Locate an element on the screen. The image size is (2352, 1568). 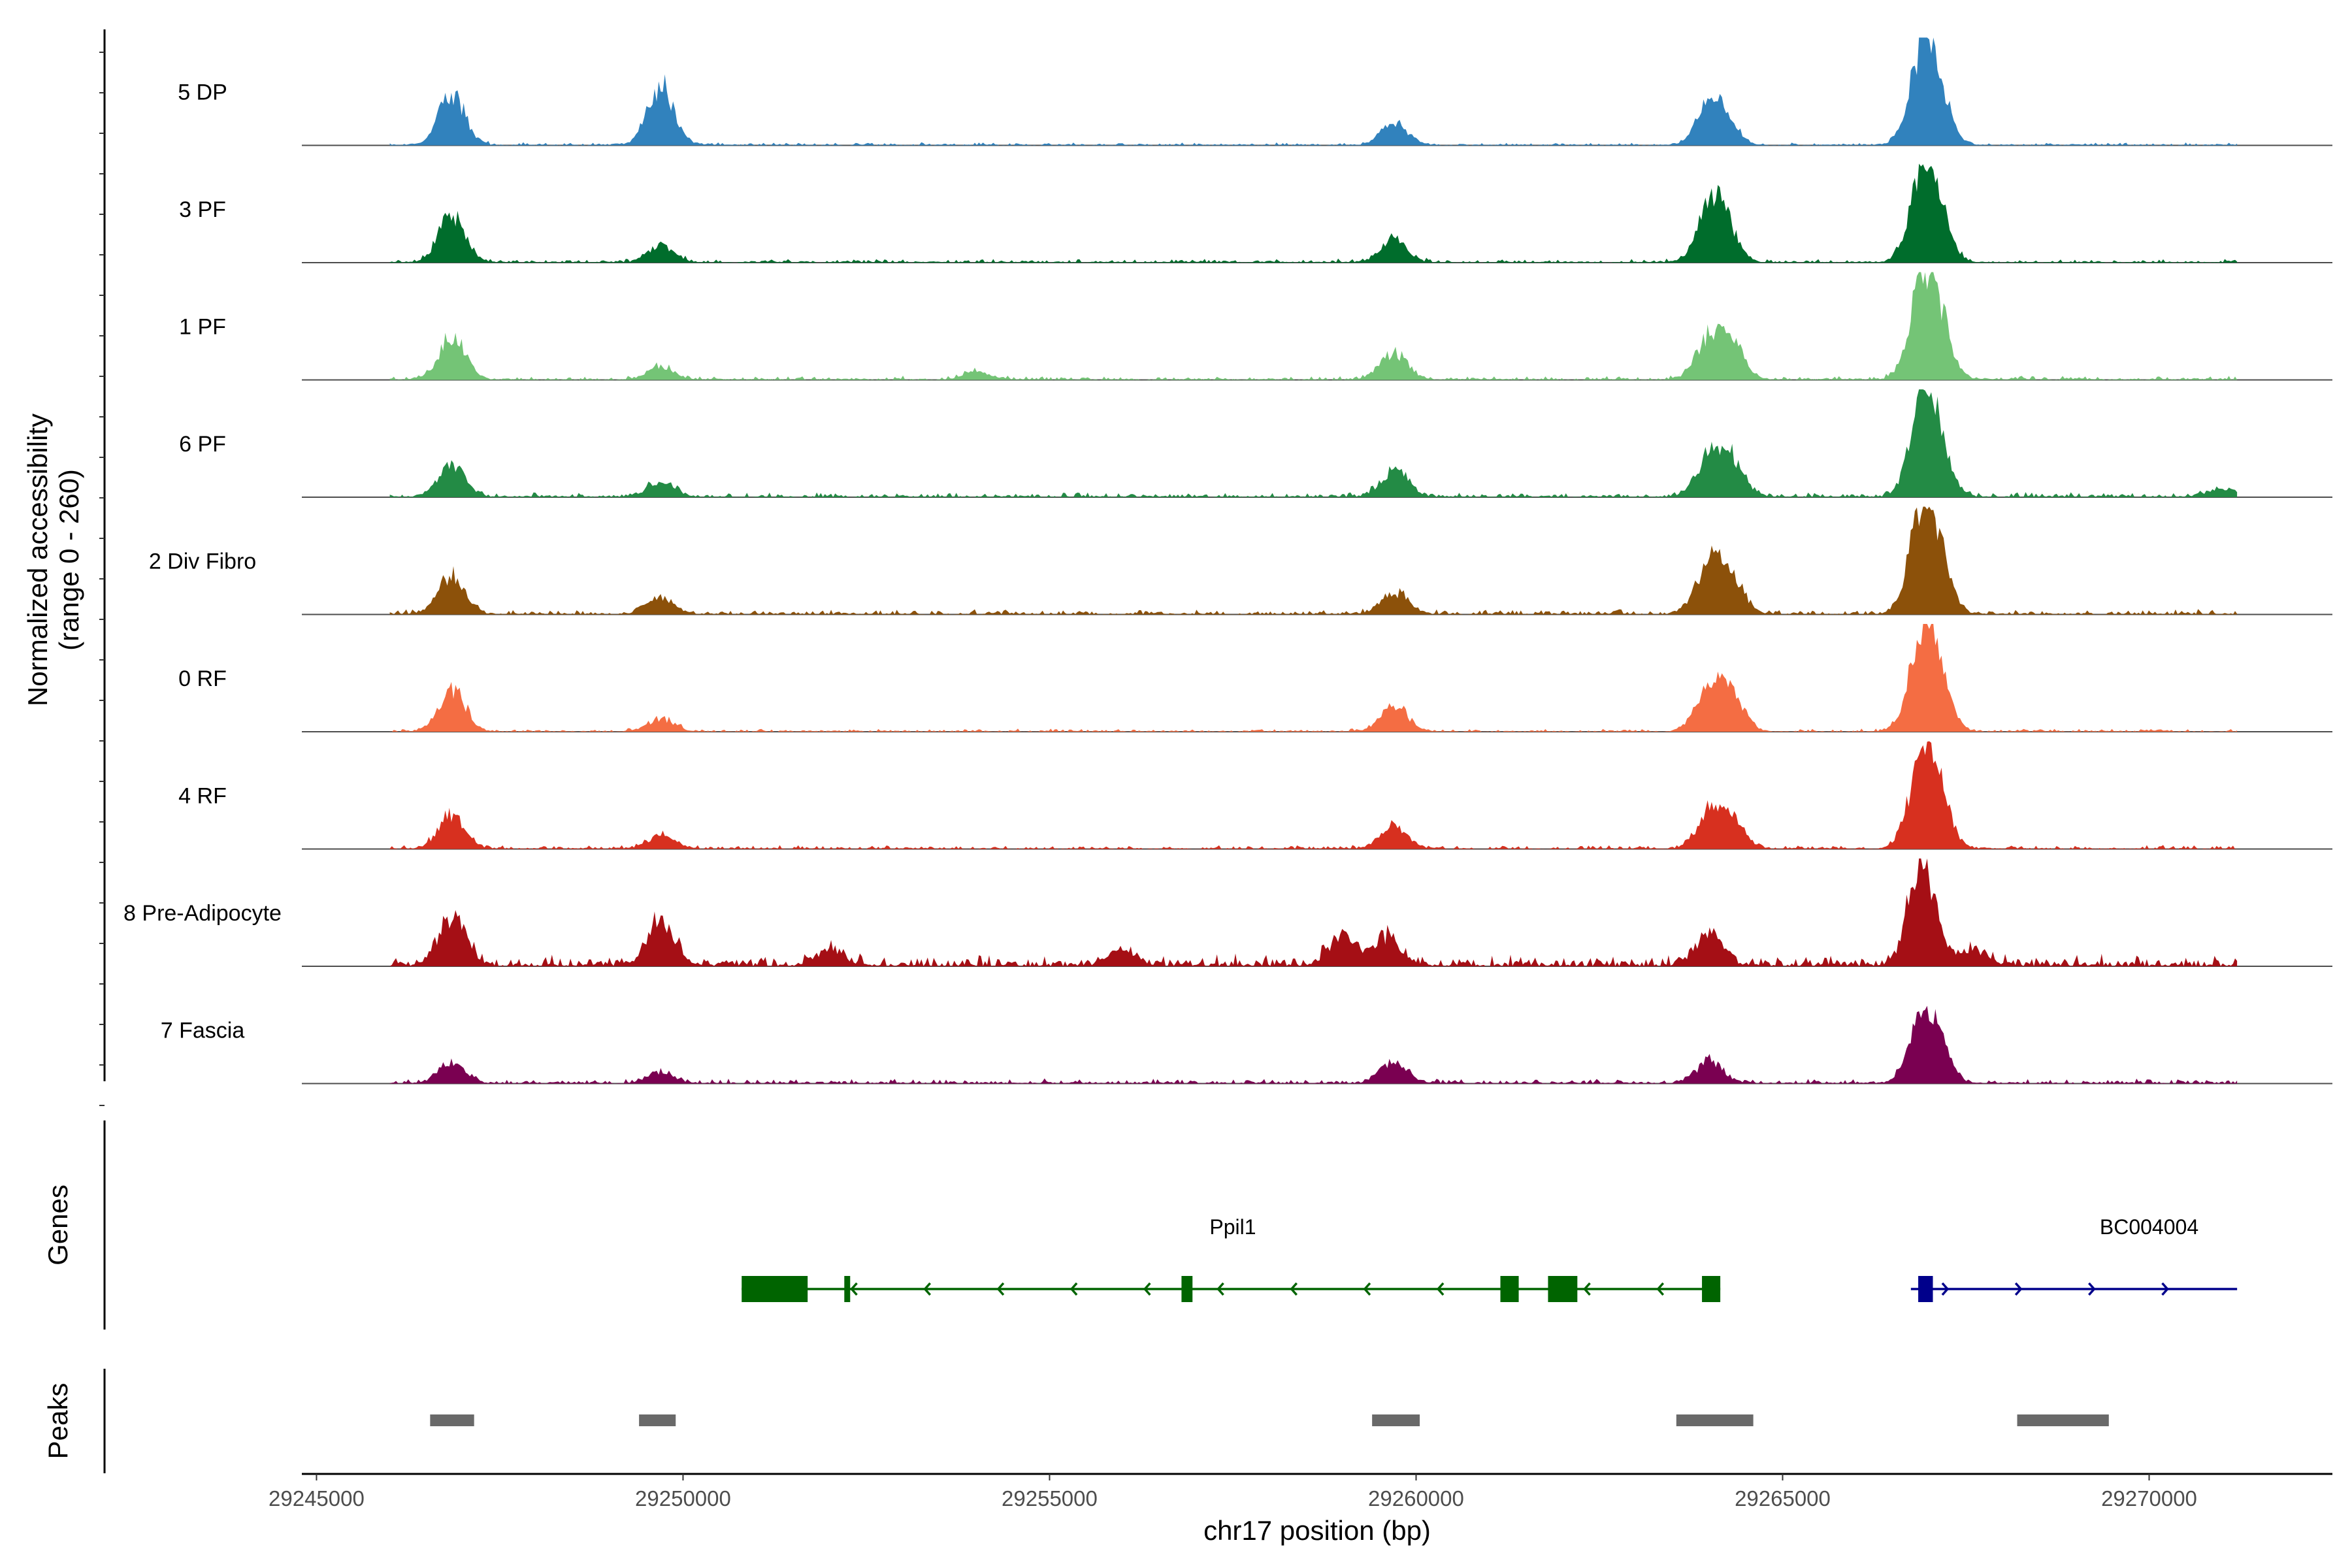
gene-bc004004: BC004004 is located at coordinates (2074, 1258).